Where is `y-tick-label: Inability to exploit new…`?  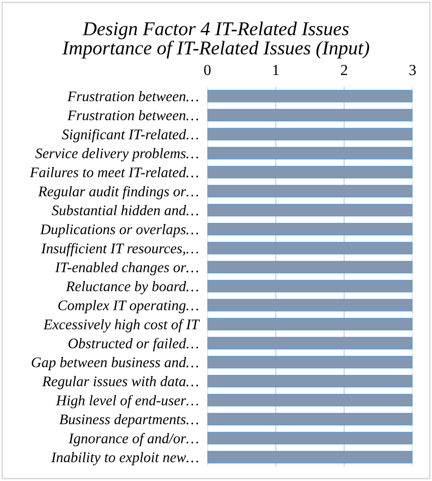
y-tick-label: Inability to exploit new… is located at coordinates (124, 459).